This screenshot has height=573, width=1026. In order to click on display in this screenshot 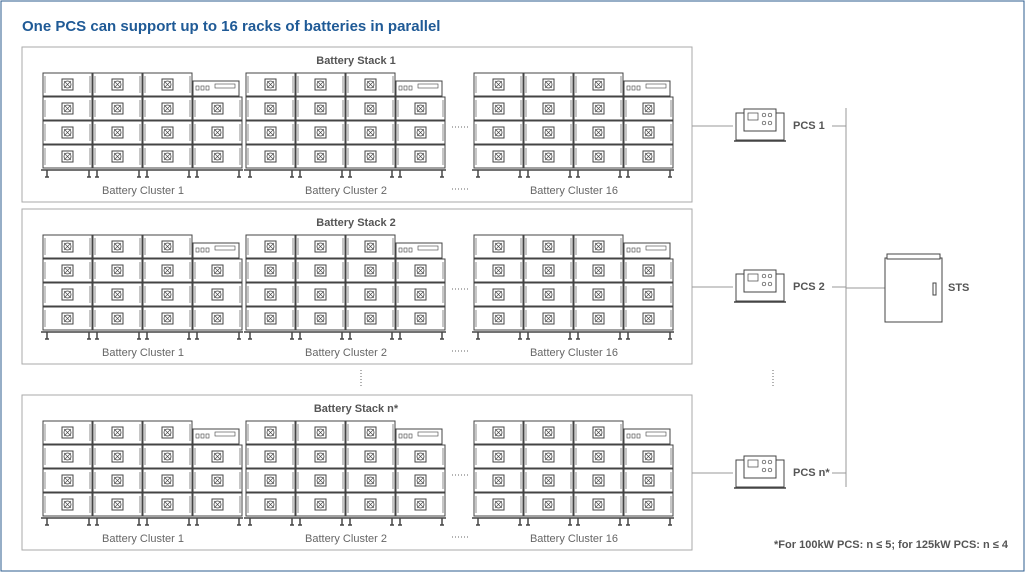, I will do `click(428, 86)`.